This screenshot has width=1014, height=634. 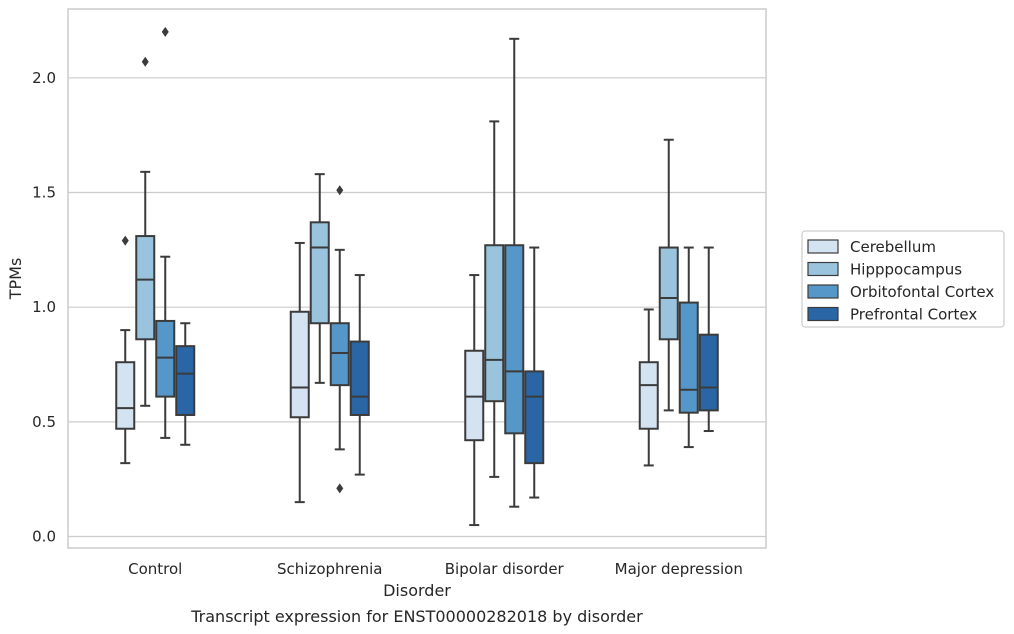 I want to click on y-tick-label: 0.0, so click(x=44, y=537).